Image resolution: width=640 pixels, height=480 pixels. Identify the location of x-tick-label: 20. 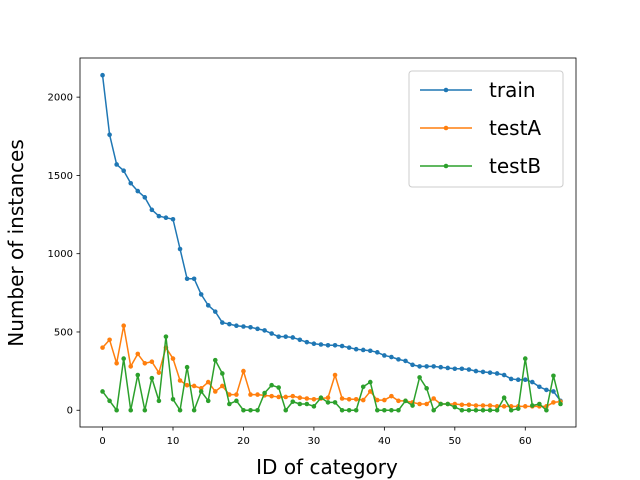
(243, 441).